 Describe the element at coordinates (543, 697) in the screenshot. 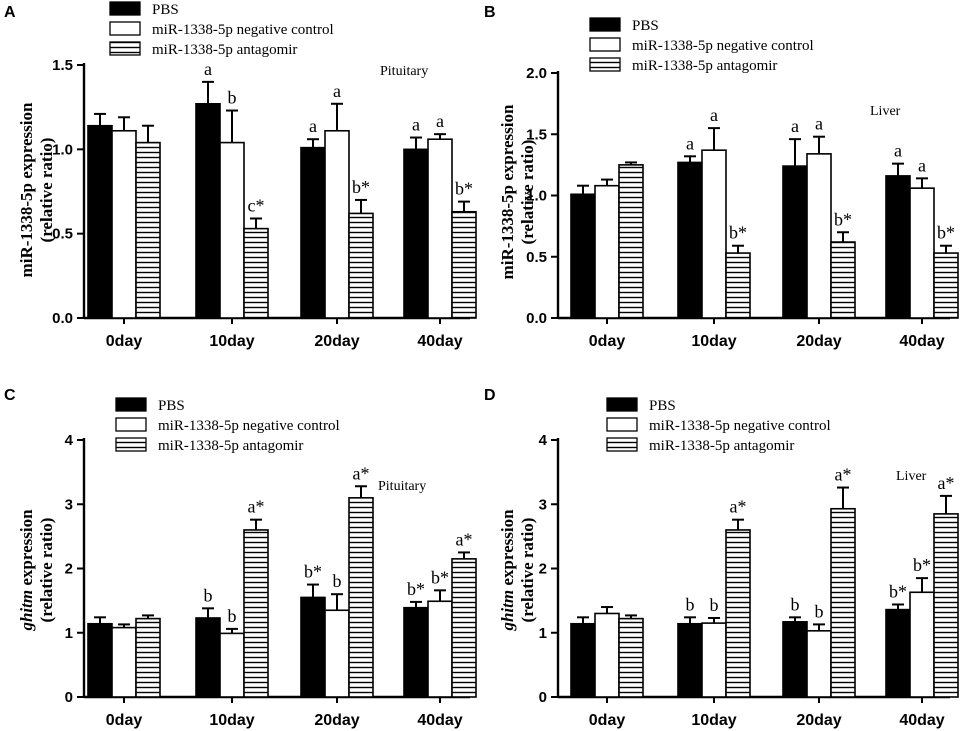

I see `y-tick-label: 0` at that location.